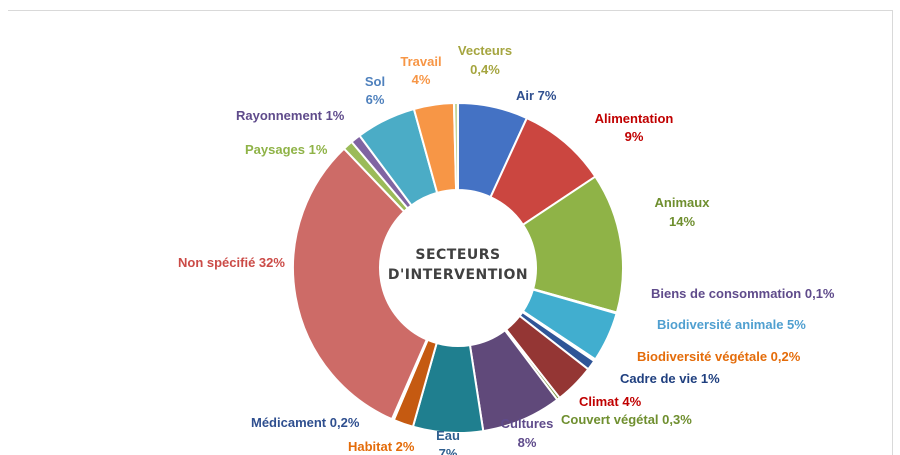  I want to click on data-label-cultures: Cultures, so click(527, 423).